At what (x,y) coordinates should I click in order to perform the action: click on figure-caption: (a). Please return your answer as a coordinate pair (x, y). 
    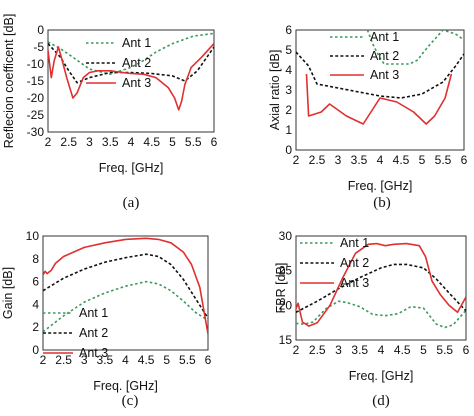
    Looking at the image, I should click on (131, 203).